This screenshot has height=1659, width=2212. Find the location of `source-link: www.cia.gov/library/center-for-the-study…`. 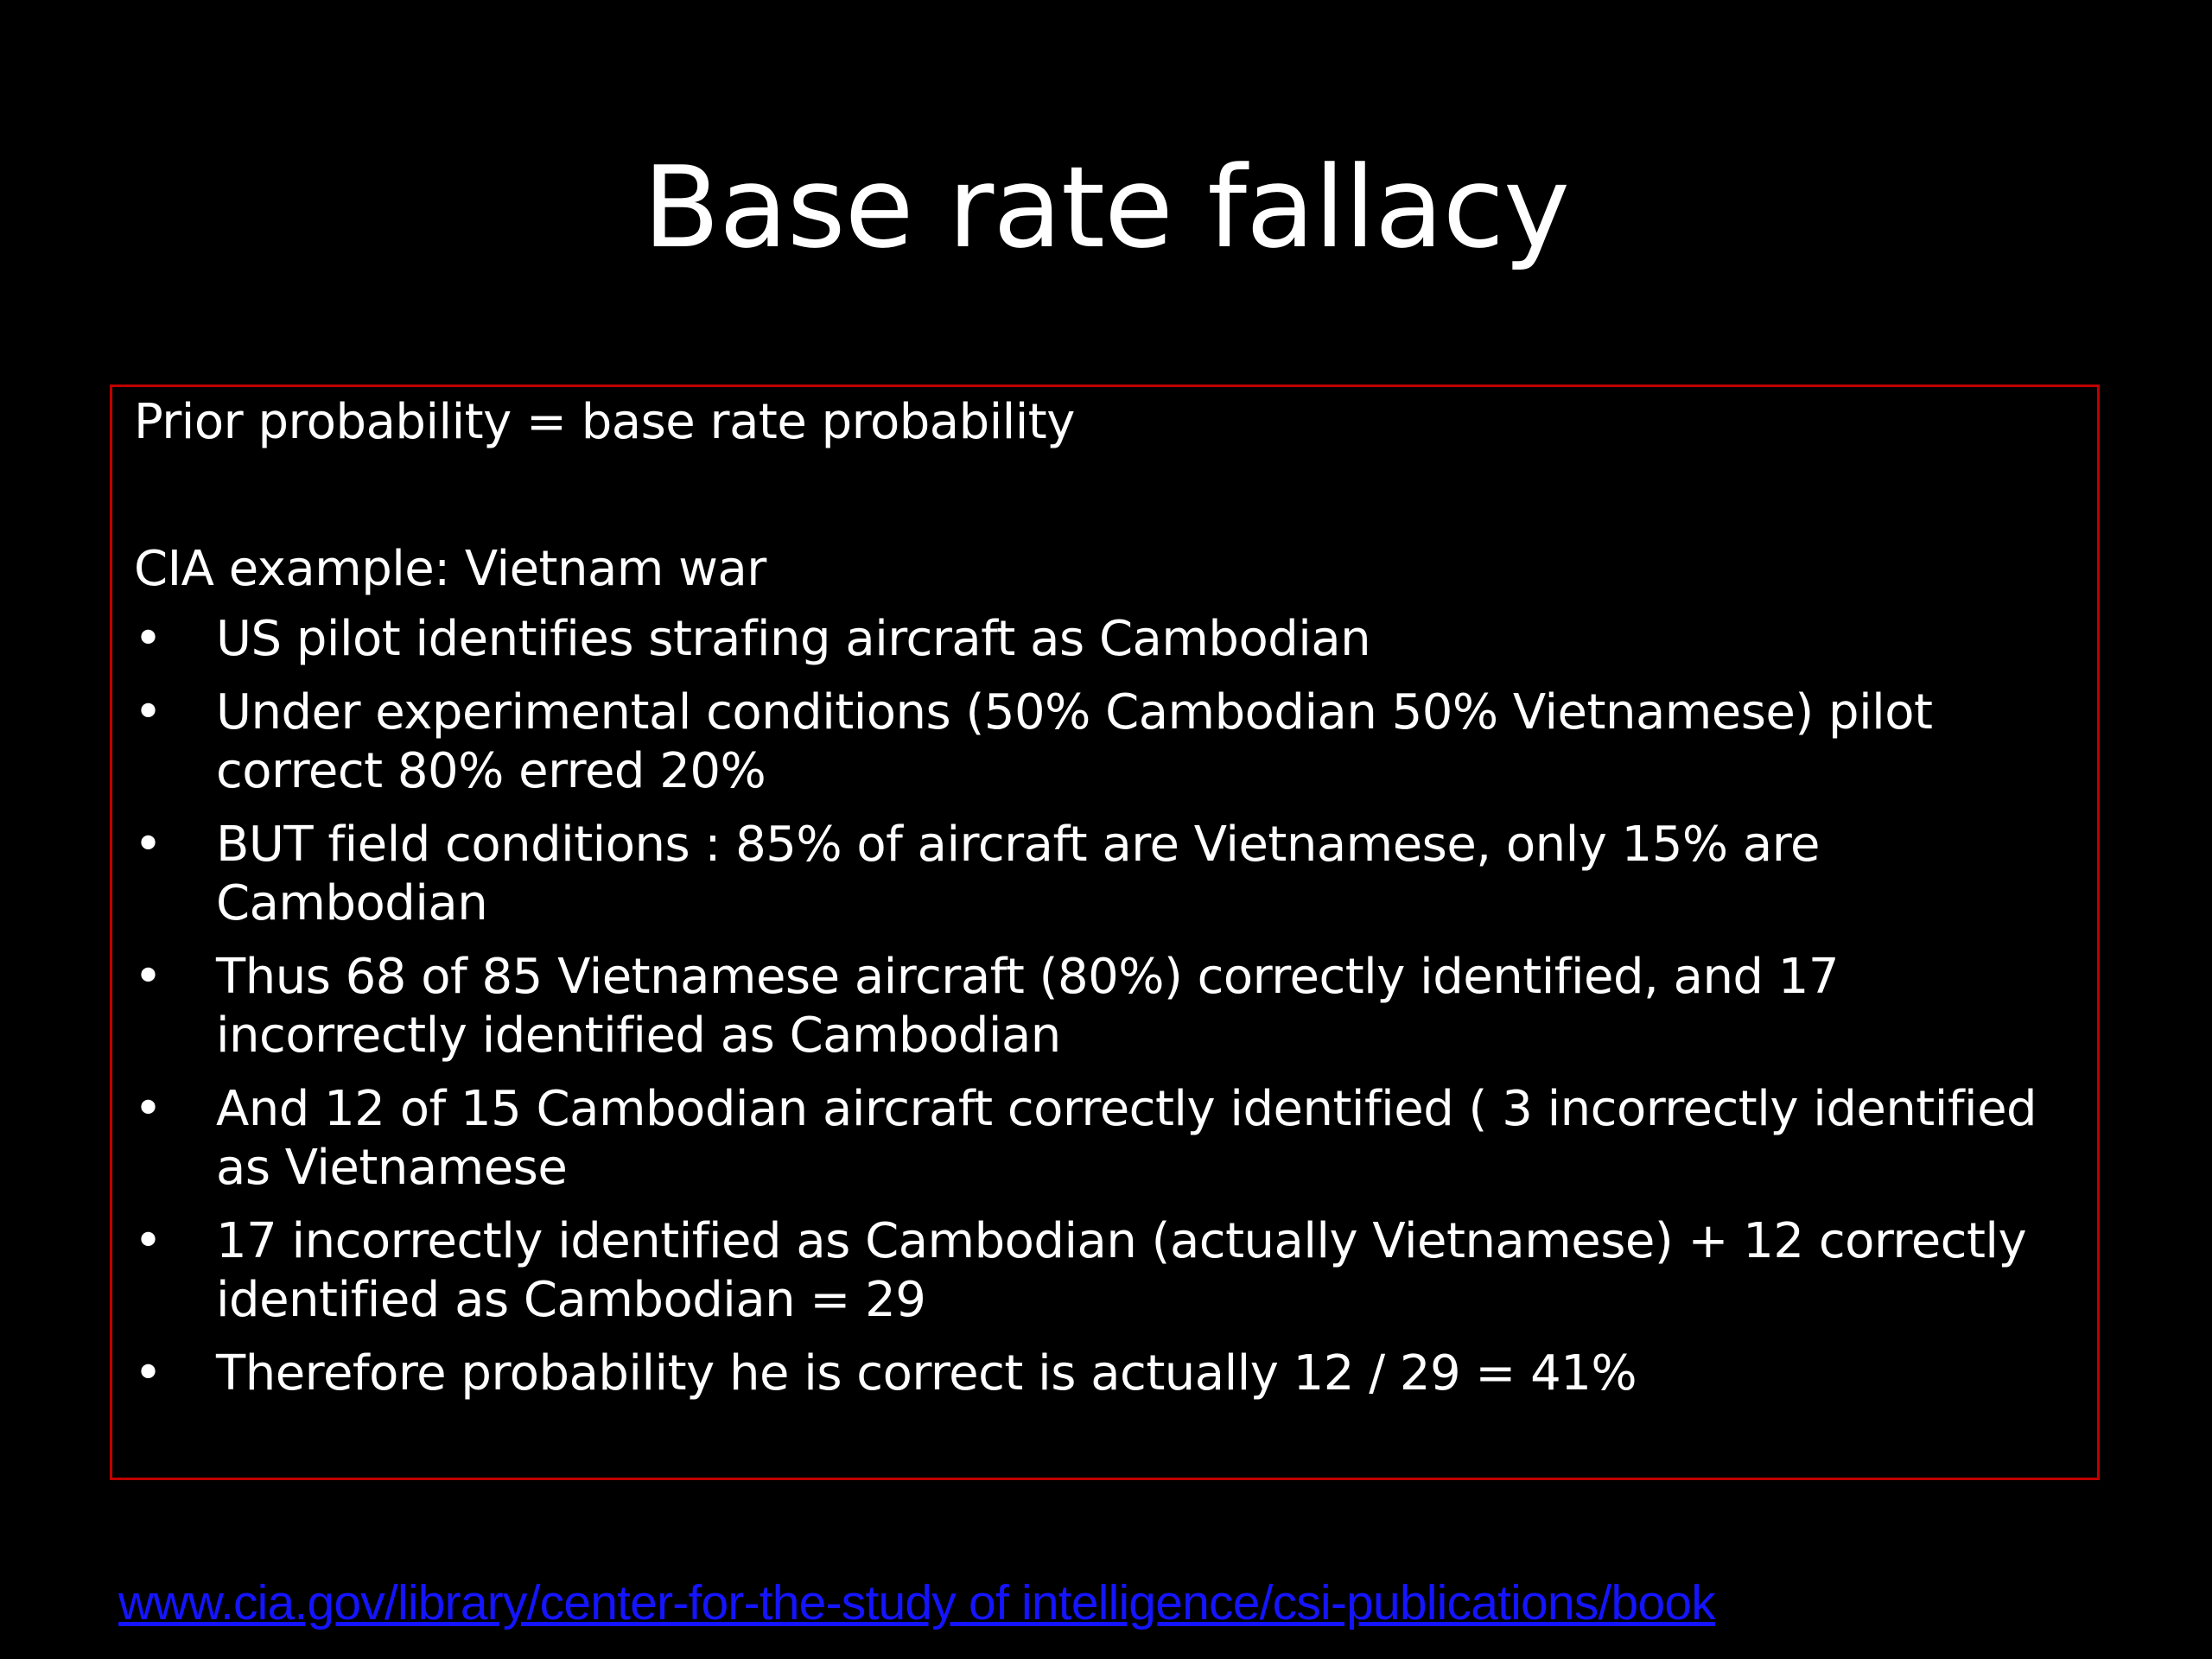

source-link: www.cia.gov/library/center-for-the-study… is located at coordinates (917, 1602).